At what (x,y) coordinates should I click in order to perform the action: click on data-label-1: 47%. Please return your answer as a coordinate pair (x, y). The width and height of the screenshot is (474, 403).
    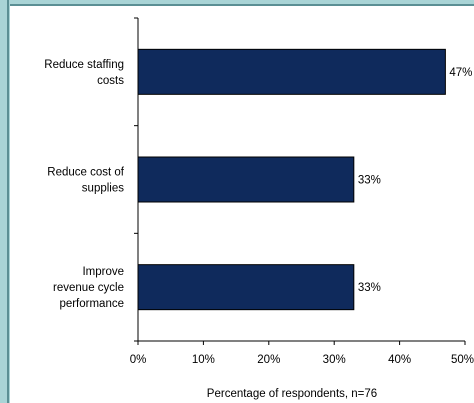
    Looking at the image, I should click on (460, 73).